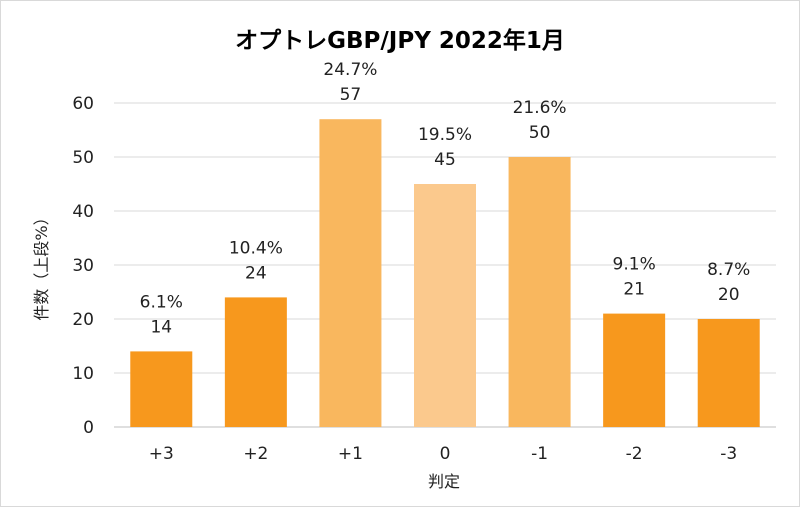  What do you see at coordinates (255, 454) in the screenshot?
I see `x-tick-label: +2` at bounding box center [255, 454].